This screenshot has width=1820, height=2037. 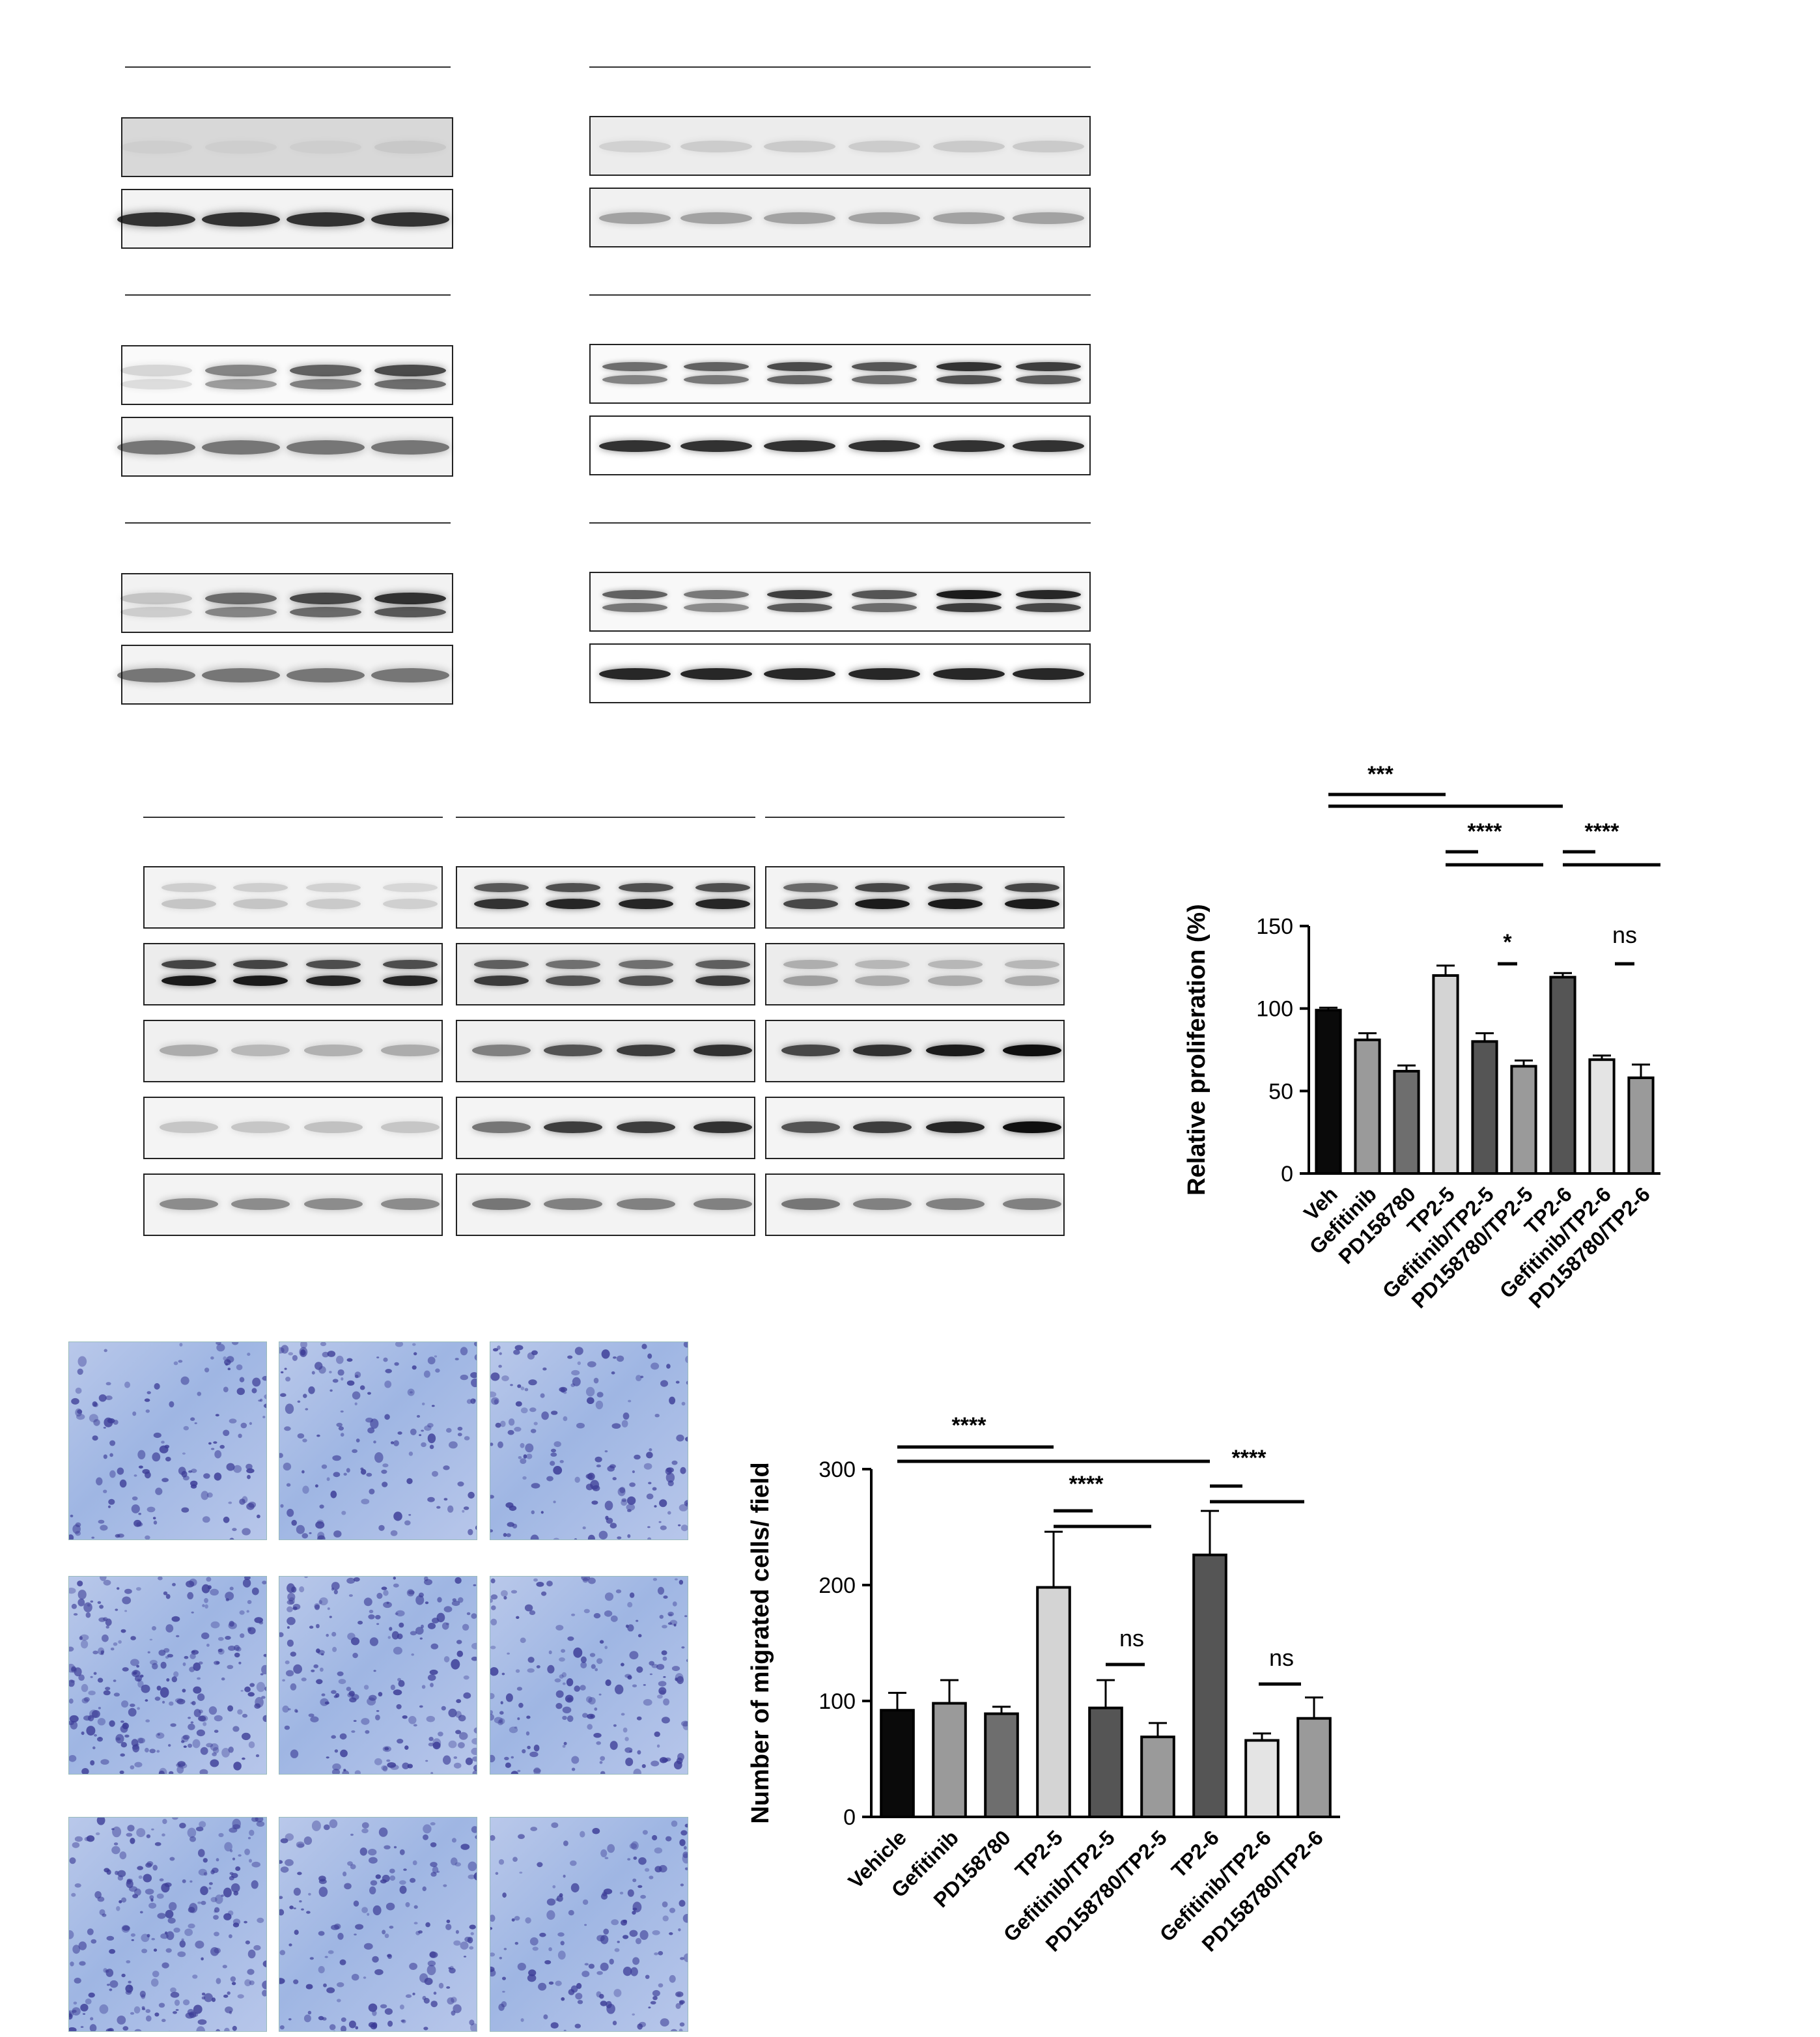 I want to click on y-tick-label: 150, so click(x=1275, y=927).